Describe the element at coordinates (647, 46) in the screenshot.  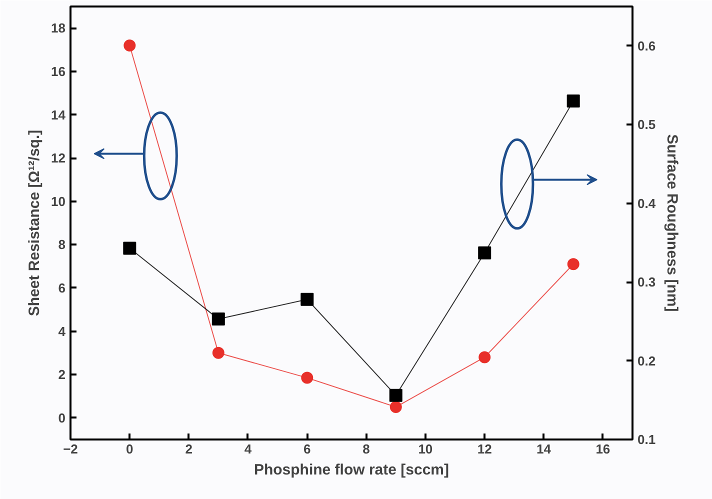
I see `y2-tick-label: 0.6` at that location.